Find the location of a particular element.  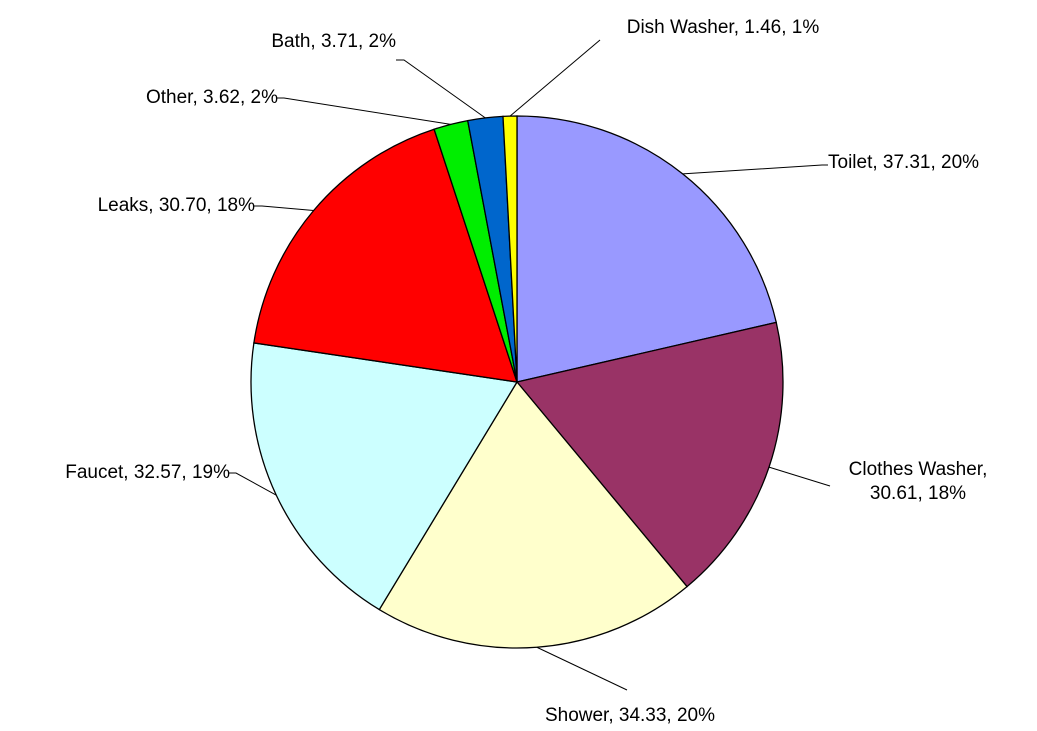

data-label: Dish Washer, 1.46, 1% is located at coordinates (723, 27).